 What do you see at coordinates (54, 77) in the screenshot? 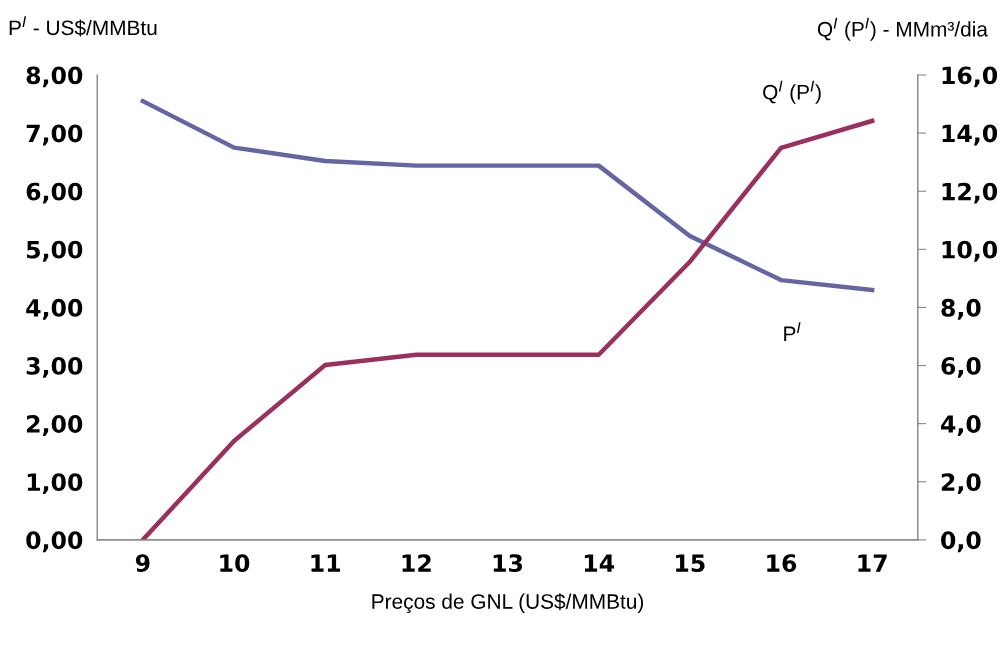
I see `y-tick-label: 8,00` at bounding box center [54, 77].